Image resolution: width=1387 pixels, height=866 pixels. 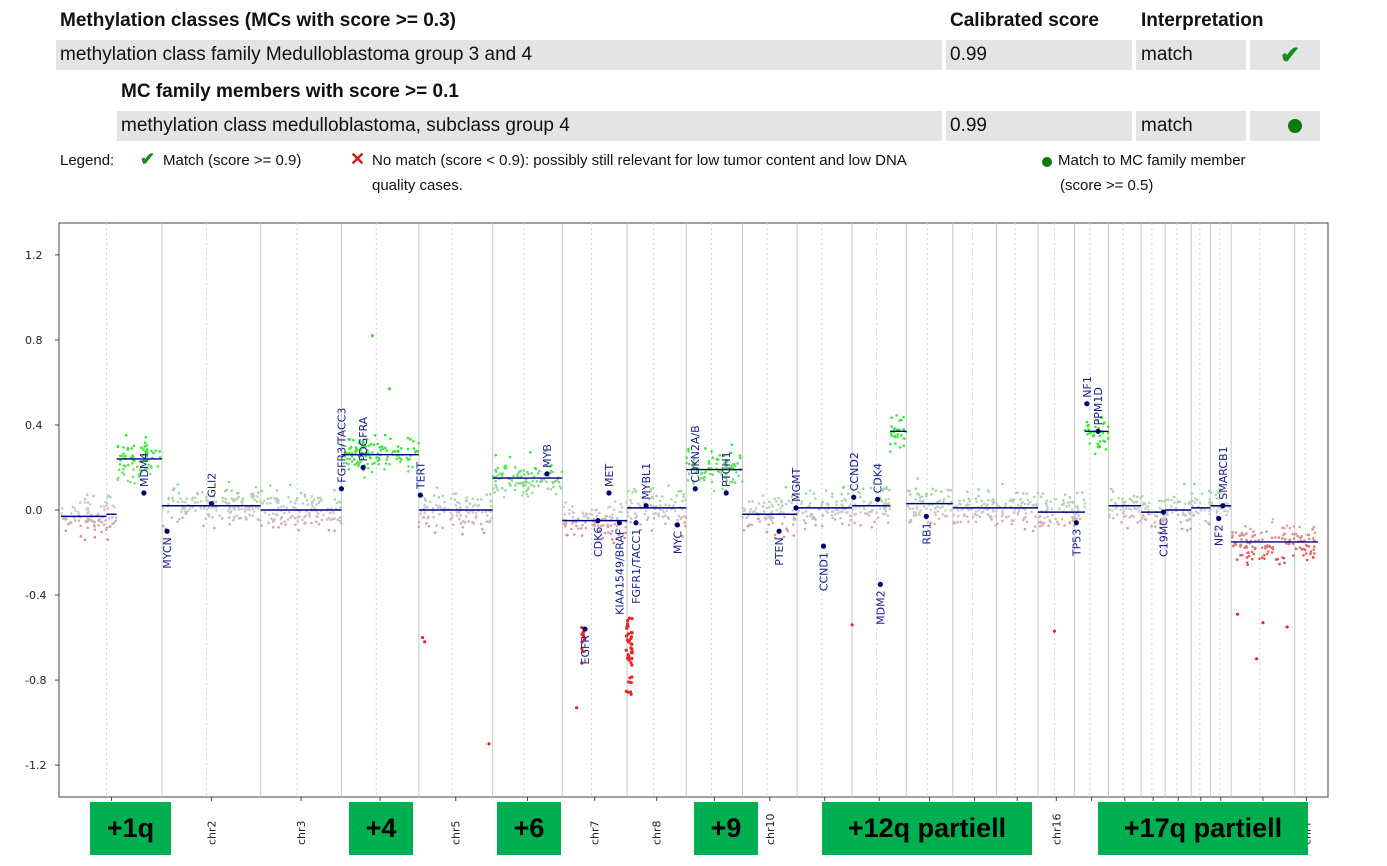 What do you see at coordinates (1202, 20) in the screenshot?
I see `header-interpretation: Interpretation` at bounding box center [1202, 20].